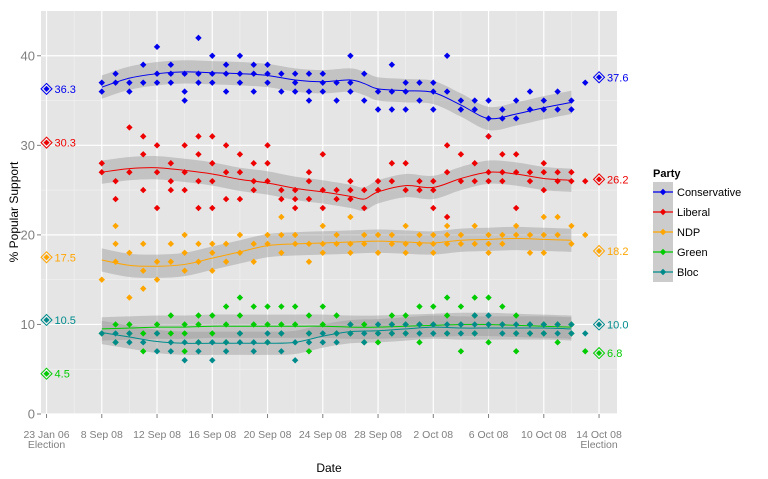  Describe the element at coordinates (433, 435) in the screenshot. I see `x-tick-label: 2 Oct 08` at that location.